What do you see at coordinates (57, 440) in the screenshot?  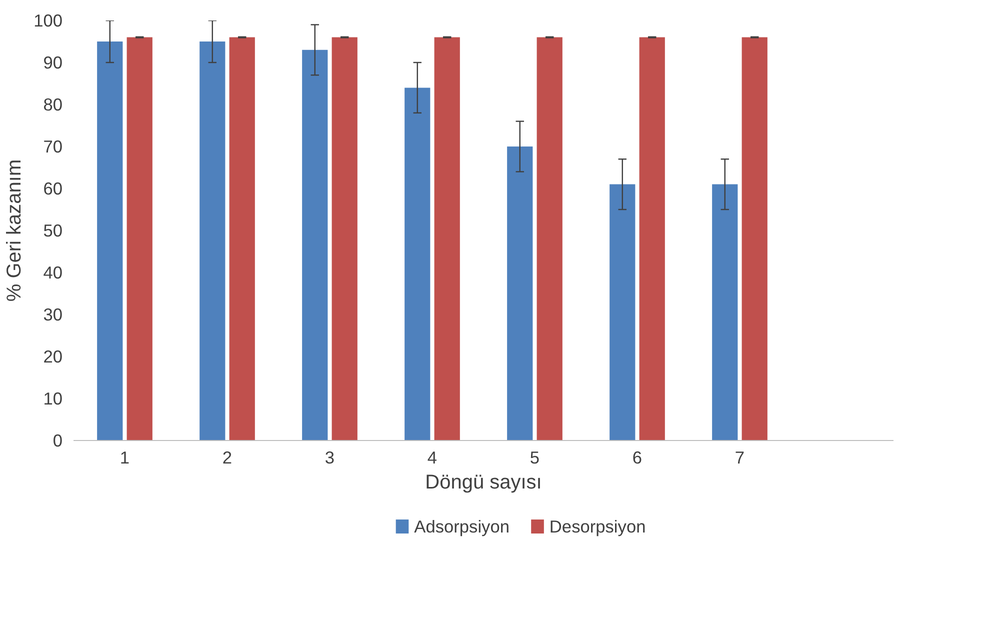 I see `y-tick-label: 0` at bounding box center [57, 440].